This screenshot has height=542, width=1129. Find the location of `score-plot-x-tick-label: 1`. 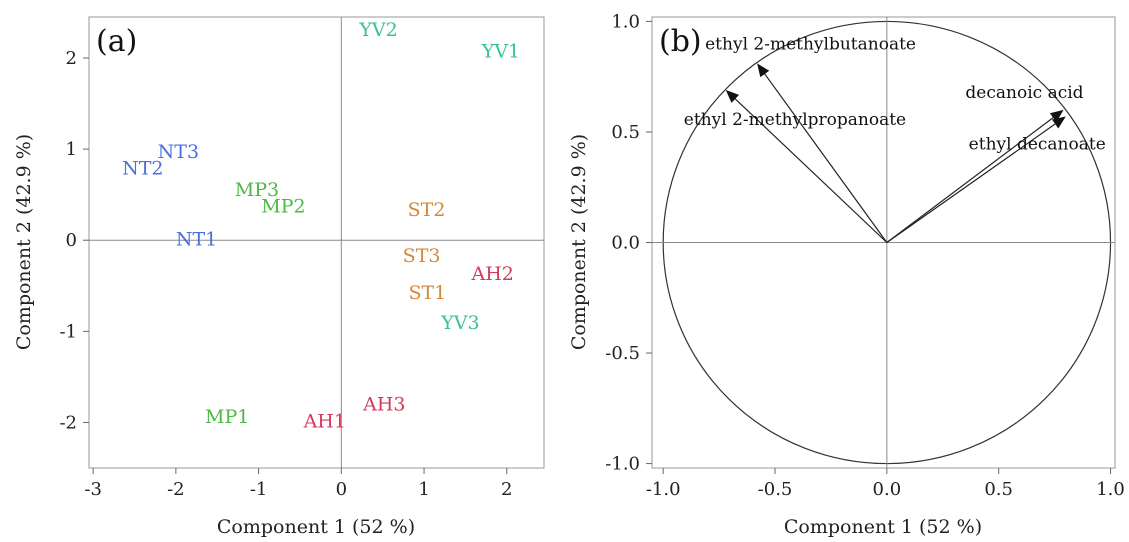

score-plot-x-tick-label: 1 is located at coordinates (423, 489).